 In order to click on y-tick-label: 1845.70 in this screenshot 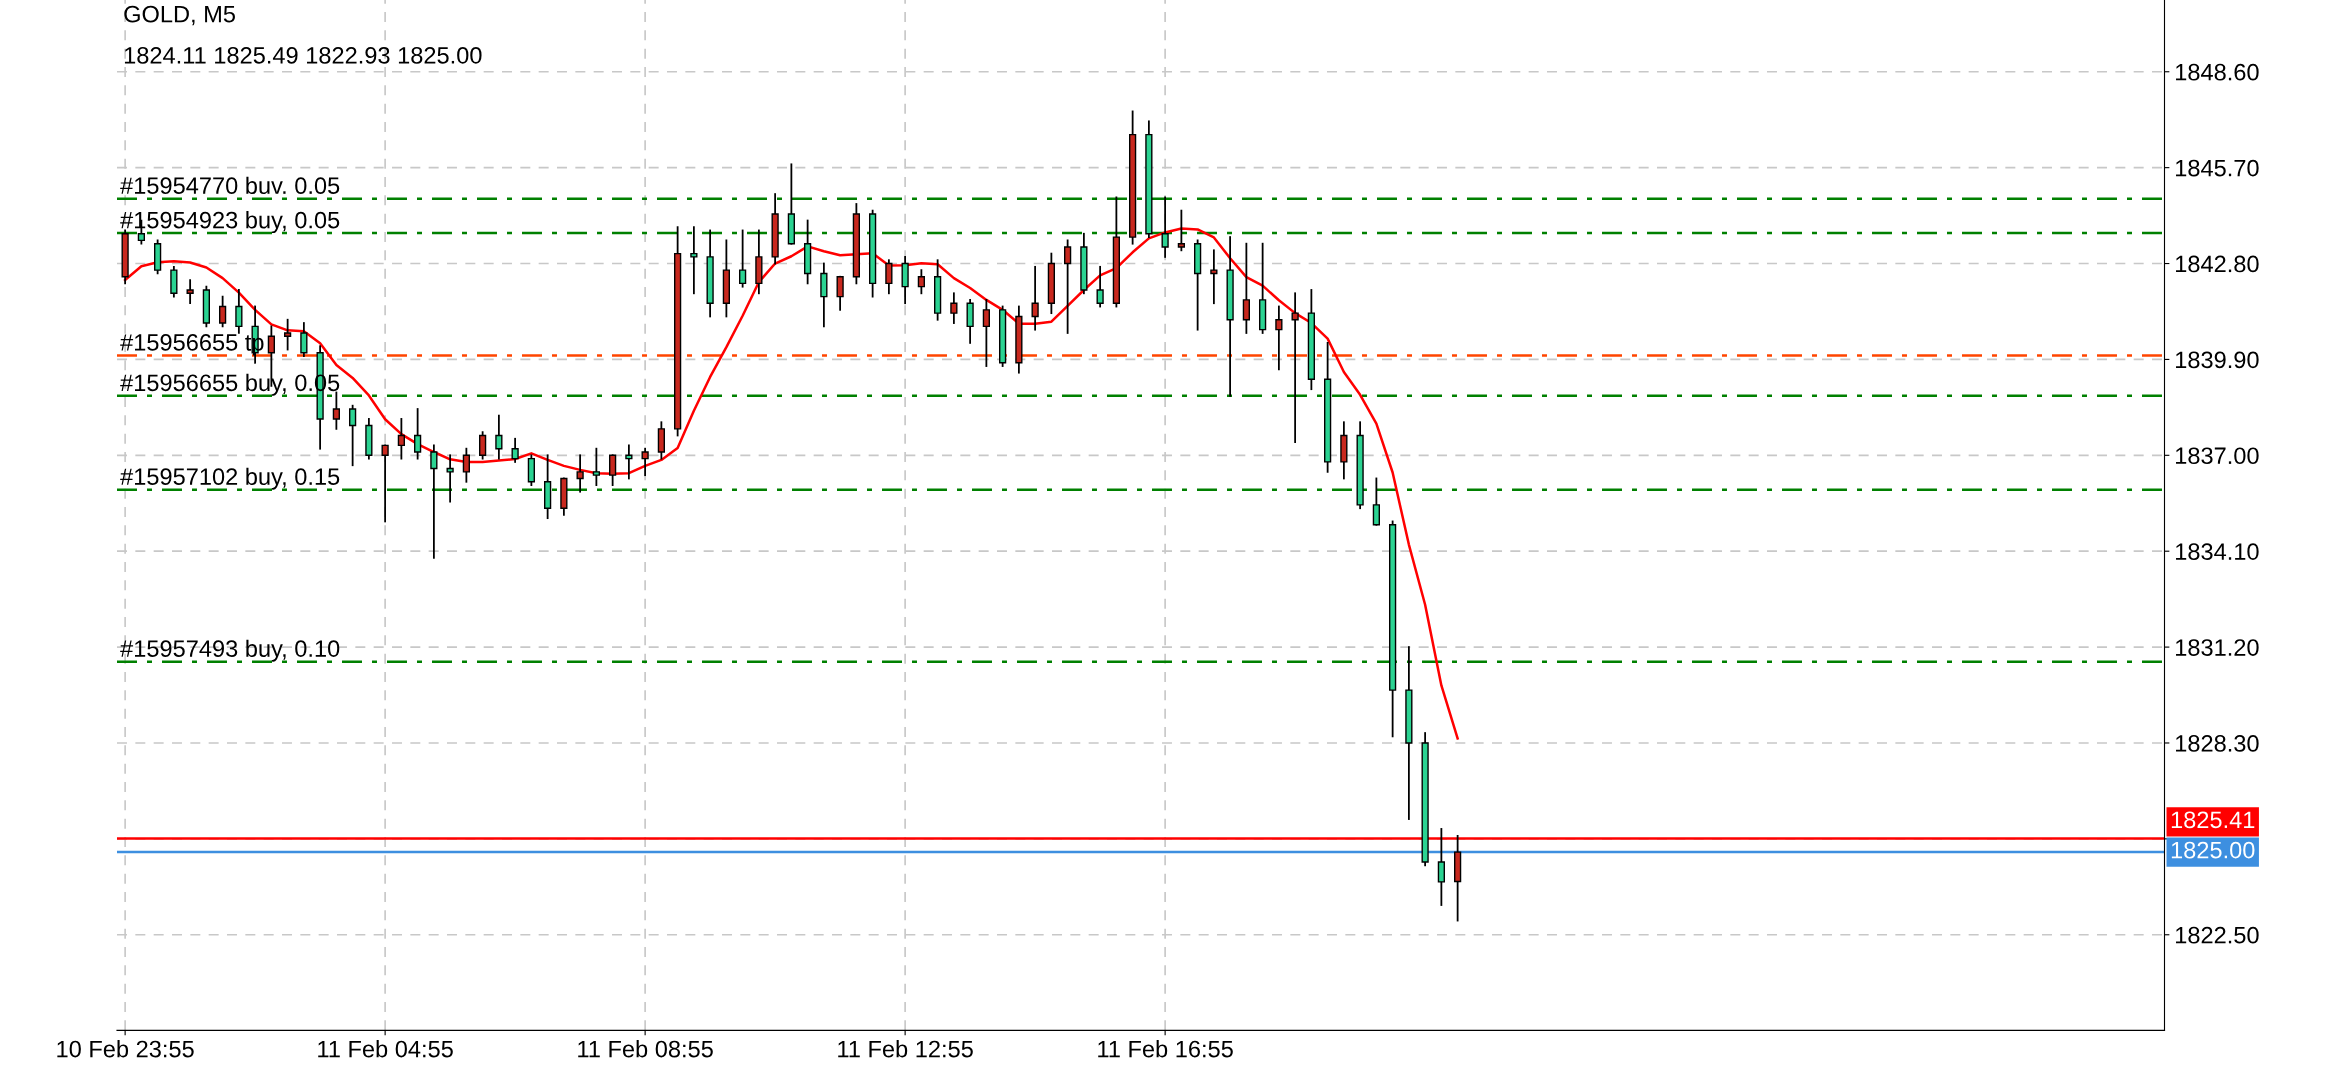, I will do `click(2217, 168)`.